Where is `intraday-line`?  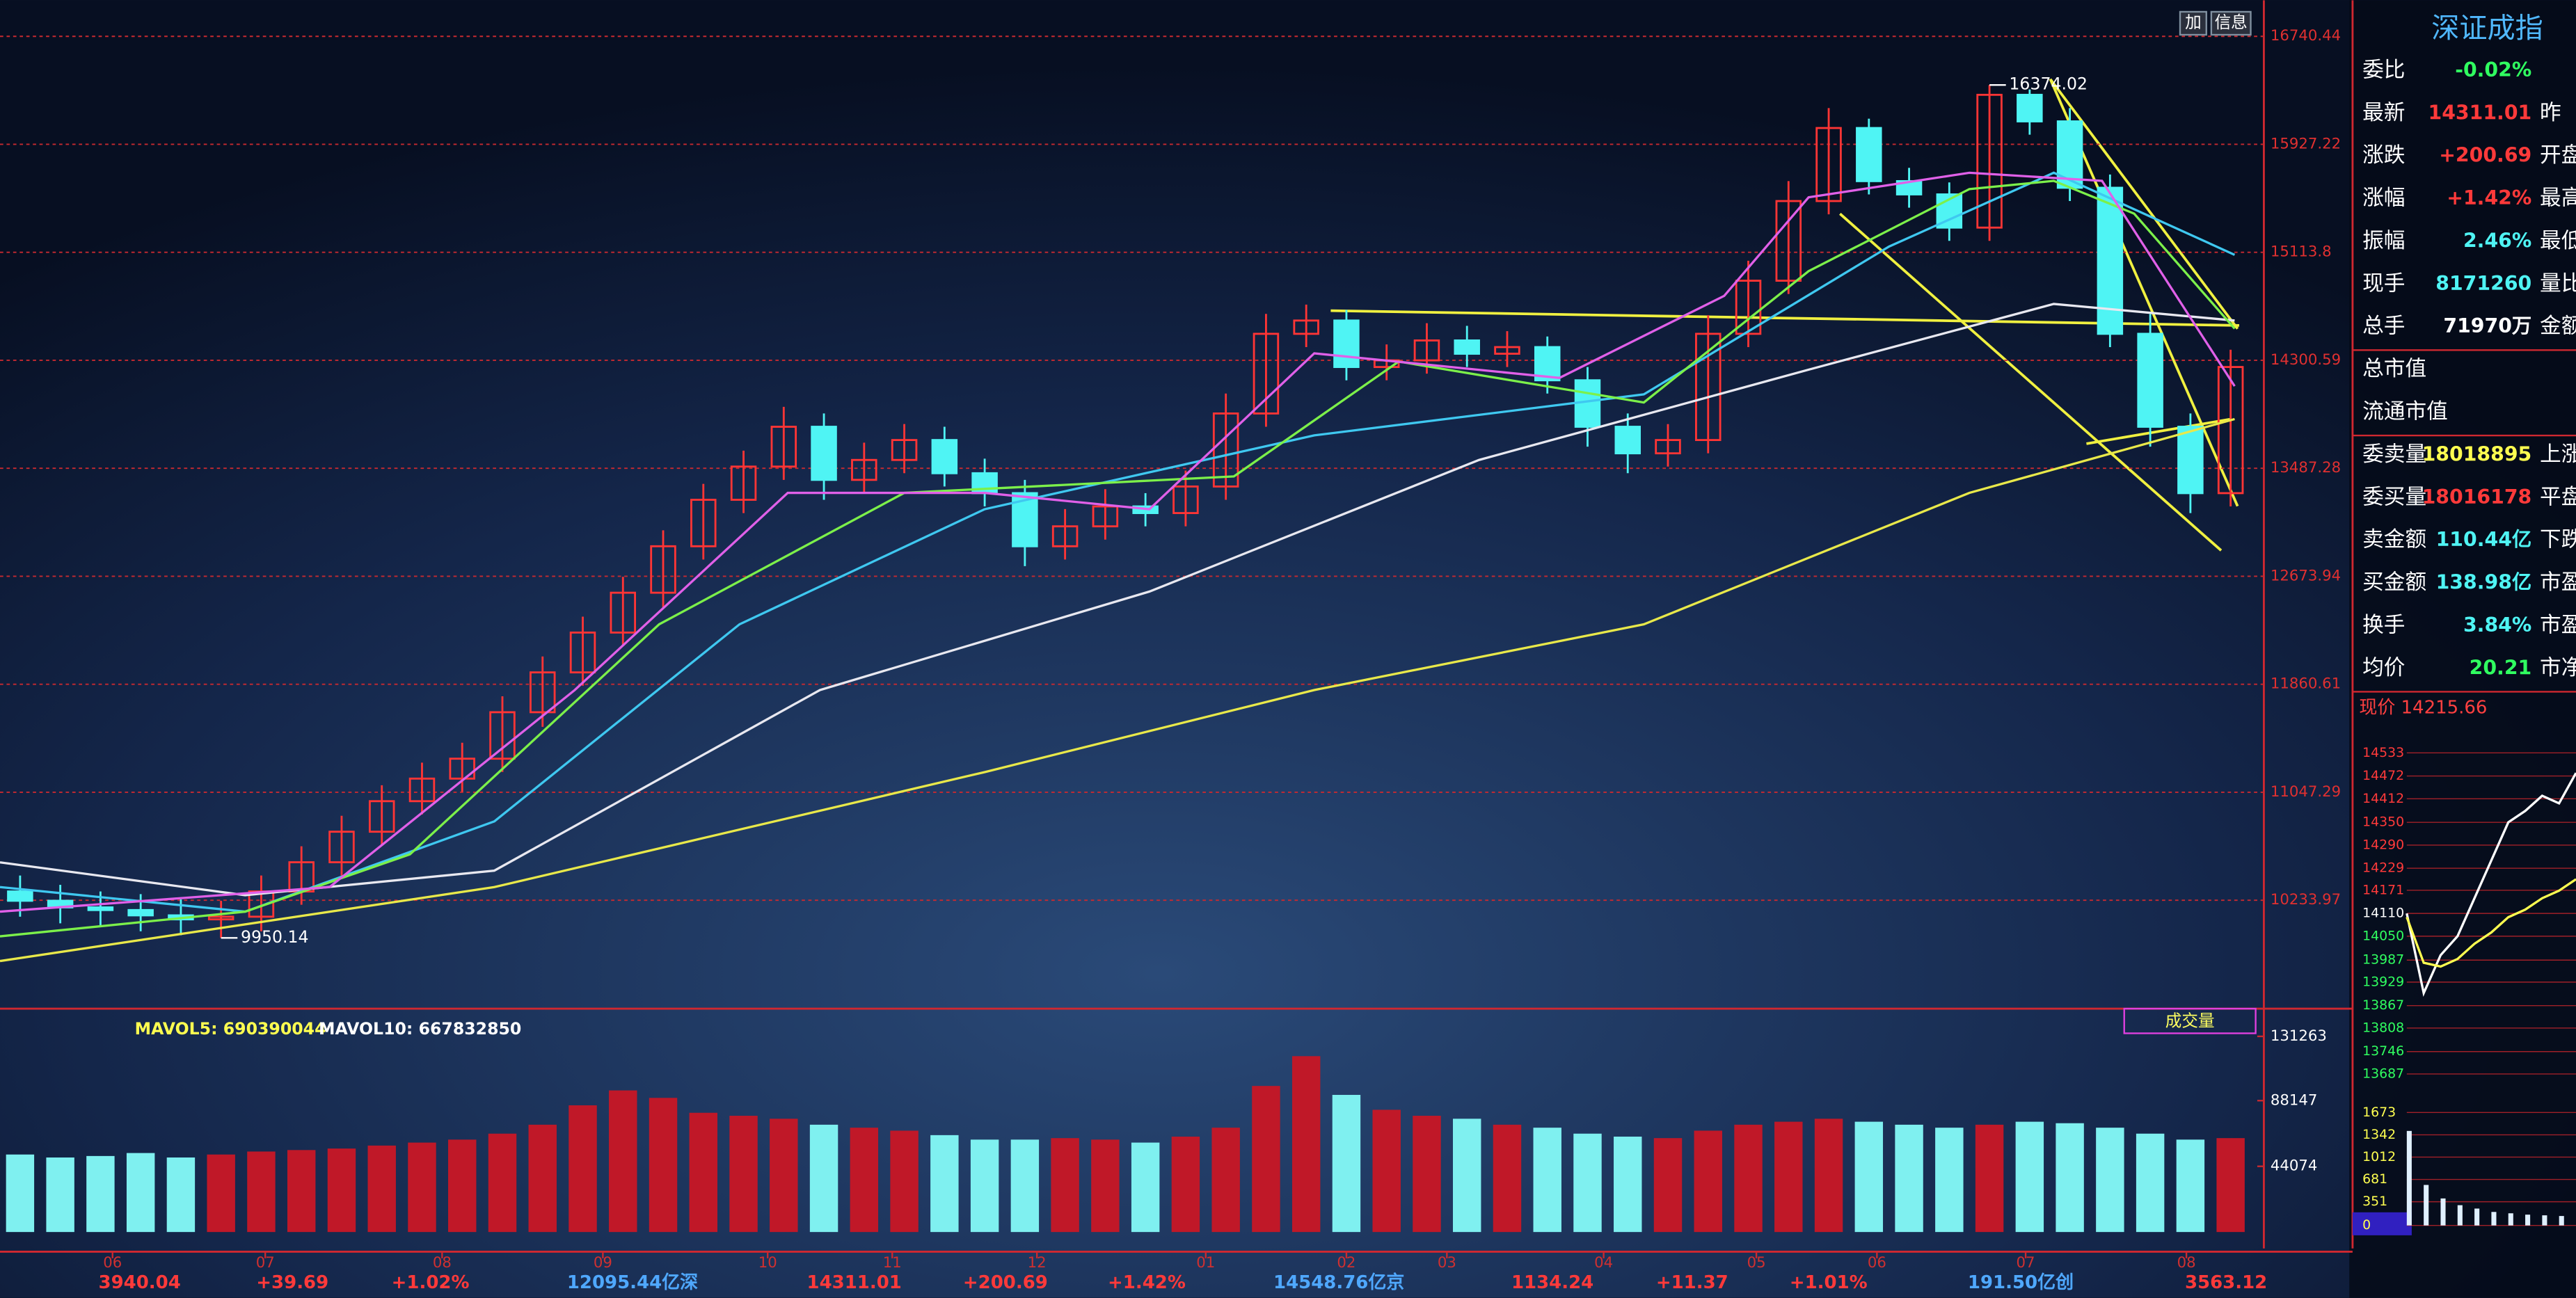
intraday-line is located at coordinates (2491, 884).